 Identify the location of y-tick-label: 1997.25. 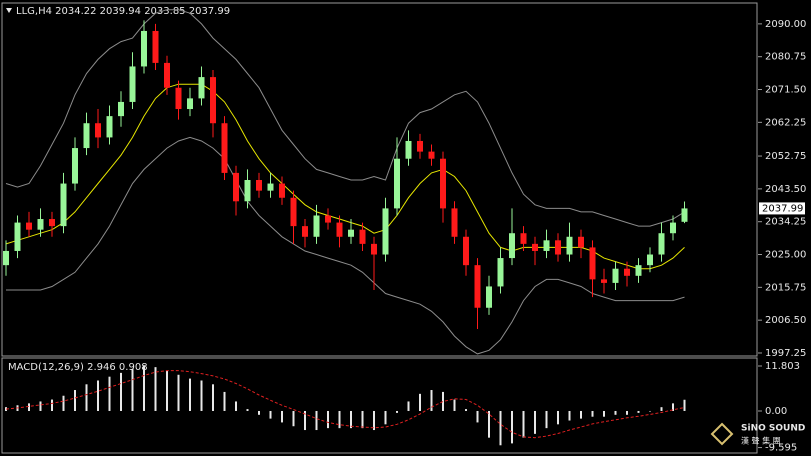
(785, 353).